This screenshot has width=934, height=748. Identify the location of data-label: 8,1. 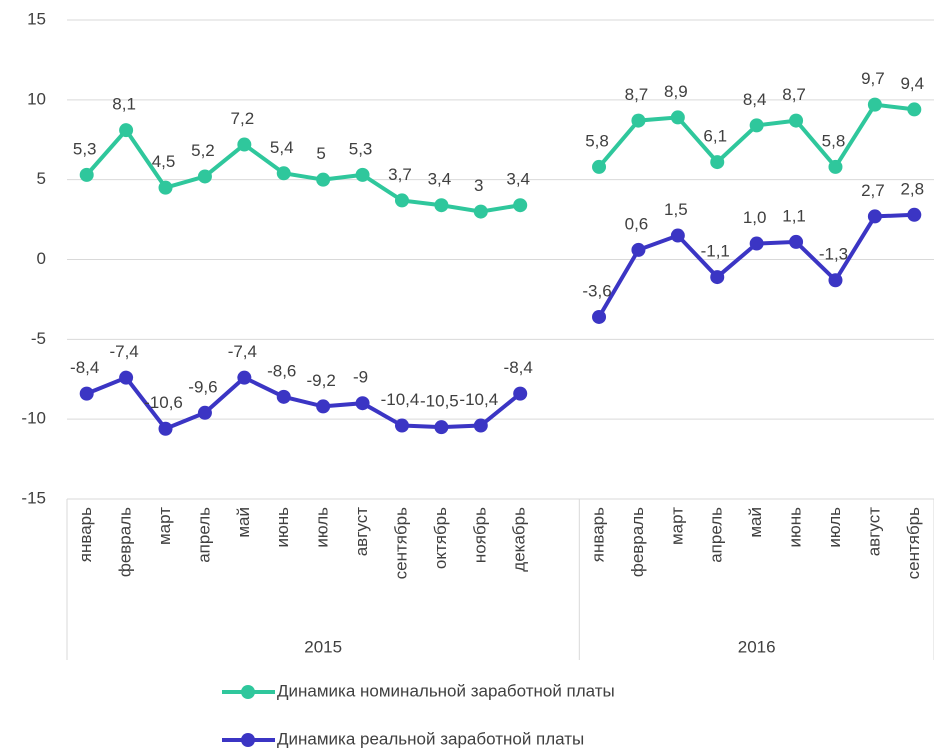
(124, 104).